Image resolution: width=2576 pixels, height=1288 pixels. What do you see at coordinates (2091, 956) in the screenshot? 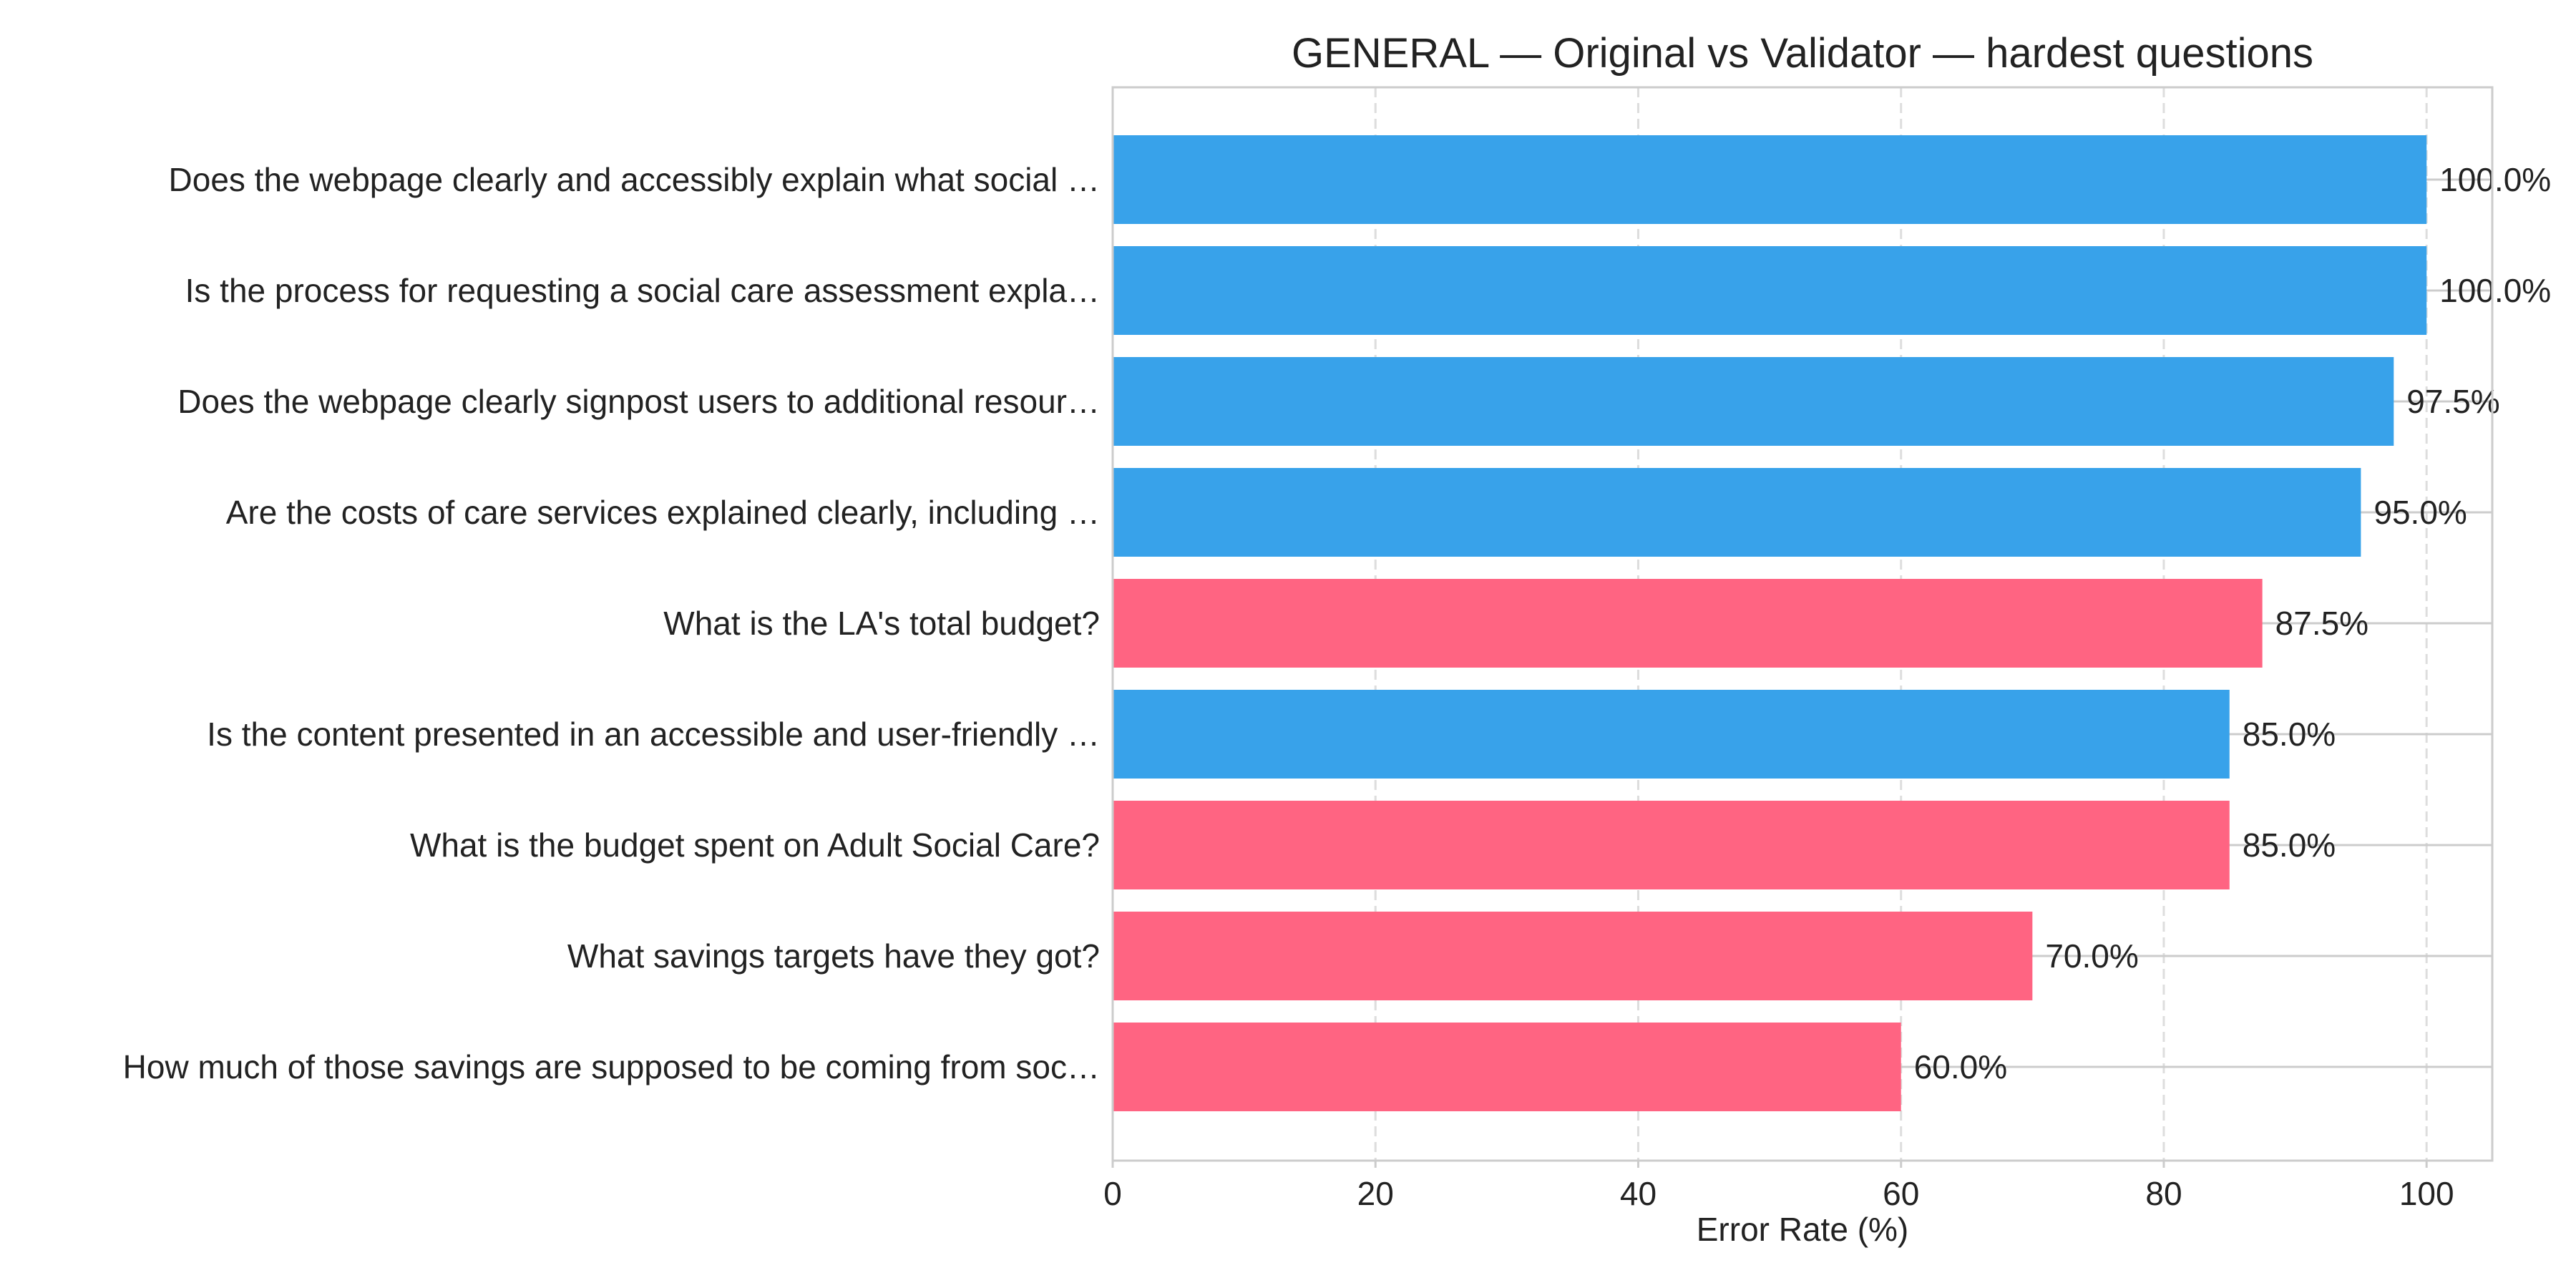
I see `data-label: 70.0%` at bounding box center [2091, 956].